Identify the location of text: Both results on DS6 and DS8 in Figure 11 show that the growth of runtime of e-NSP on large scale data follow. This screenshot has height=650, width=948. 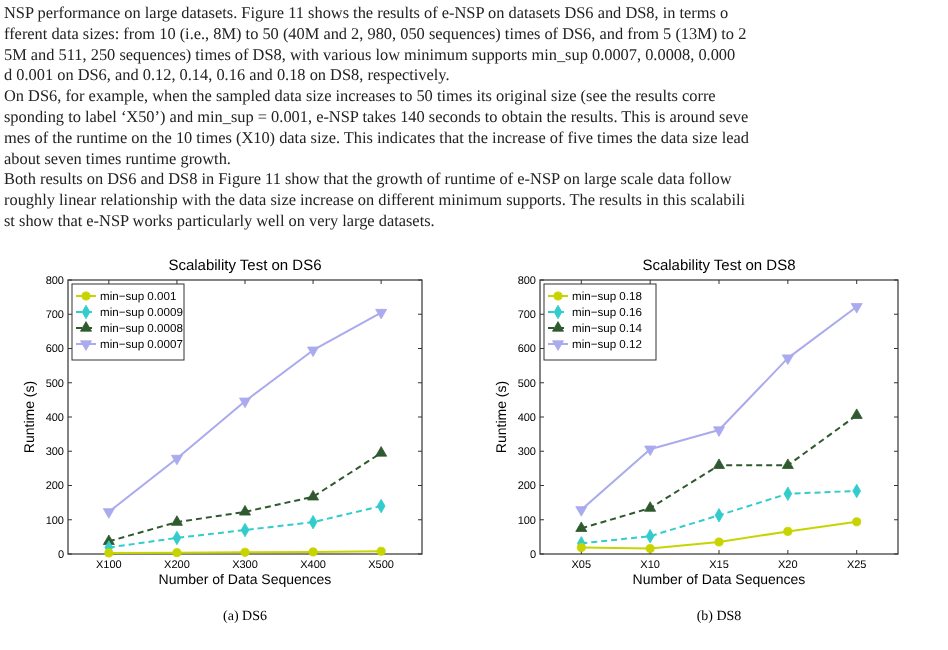
(368, 179).